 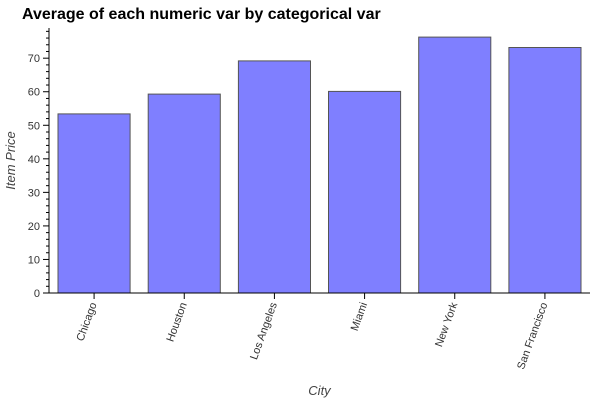 What do you see at coordinates (34, 160) in the screenshot?
I see `y-tick-label: 40` at bounding box center [34, 160].